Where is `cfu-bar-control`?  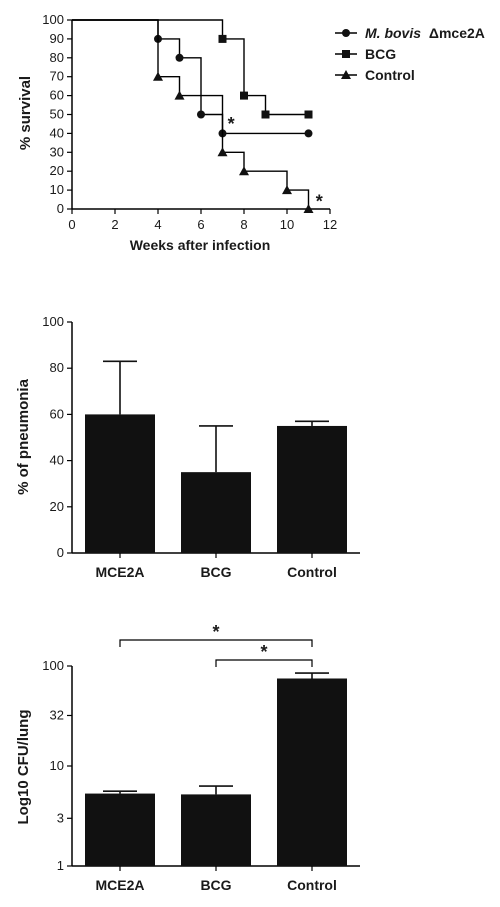 cfu-bar-control is located at coordinates (312, 772).